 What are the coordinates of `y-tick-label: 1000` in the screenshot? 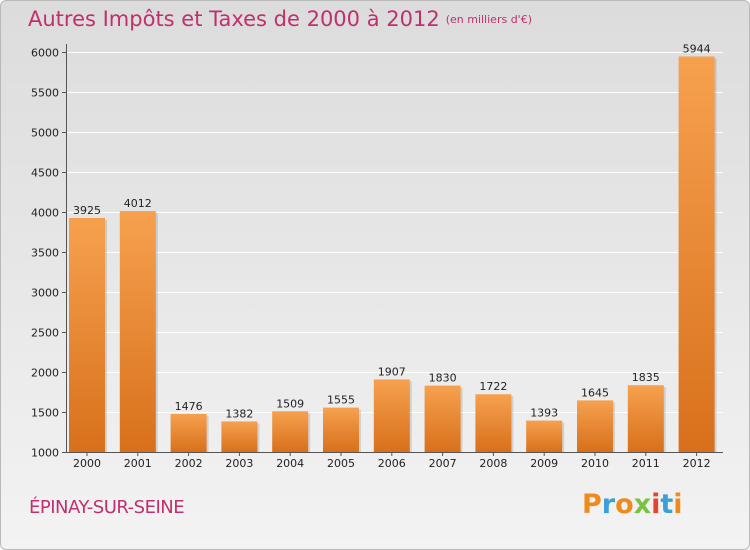 It's located at (45, 453).